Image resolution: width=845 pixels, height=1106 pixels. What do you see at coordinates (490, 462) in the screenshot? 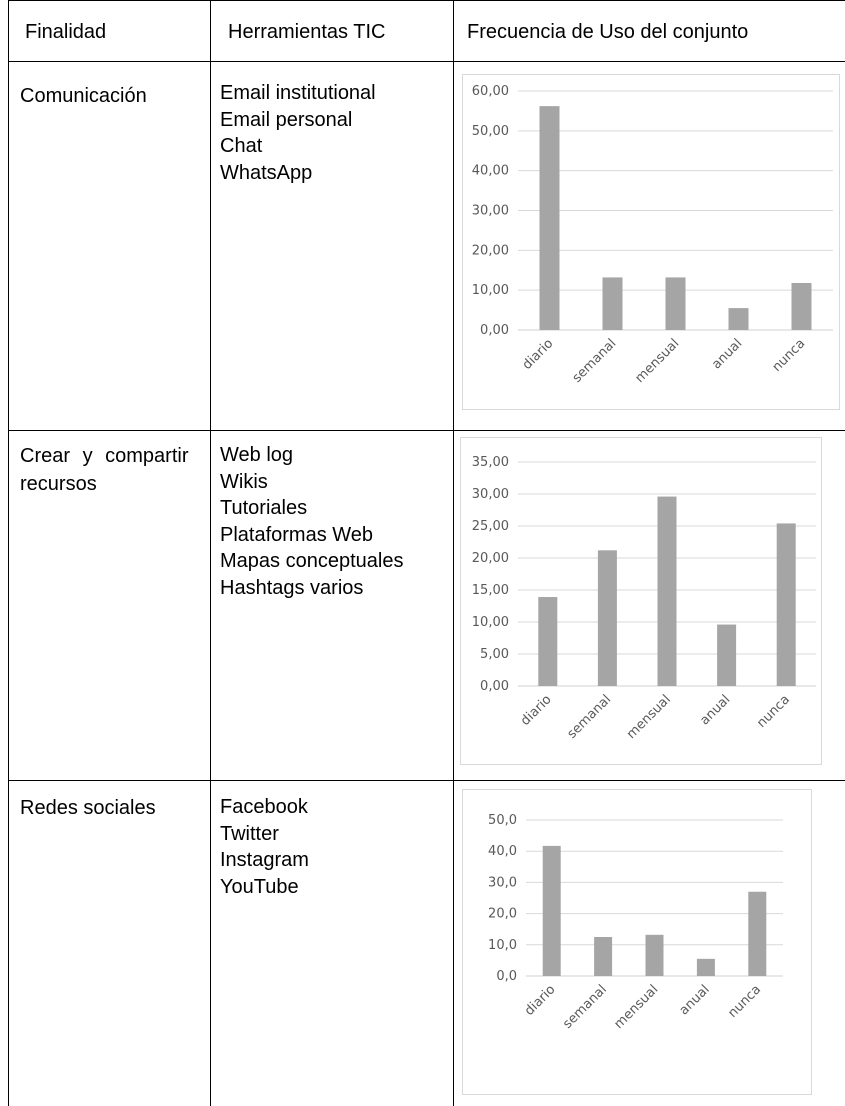
I see `y-tick-label: 35,00` at bounding box center [490, 462].